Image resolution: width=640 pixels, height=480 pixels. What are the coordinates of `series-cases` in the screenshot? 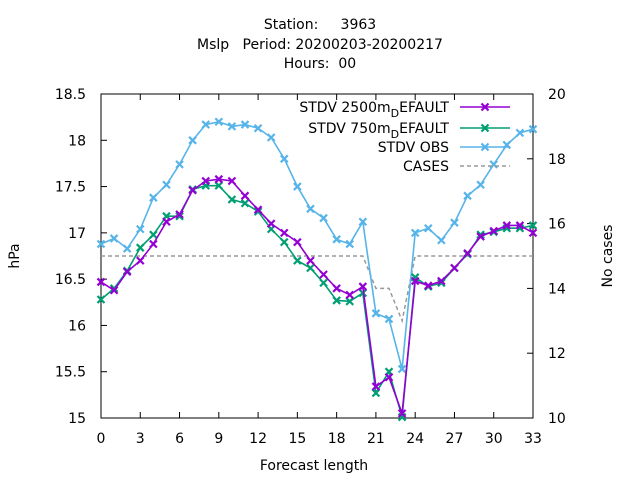 It's located at (317, 289).